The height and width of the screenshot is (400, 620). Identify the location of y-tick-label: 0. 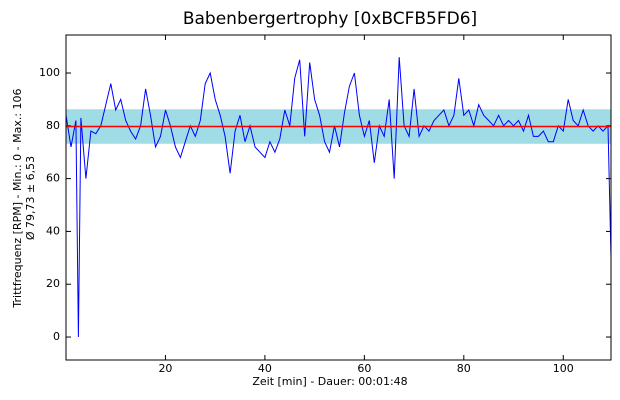
(56, 336).